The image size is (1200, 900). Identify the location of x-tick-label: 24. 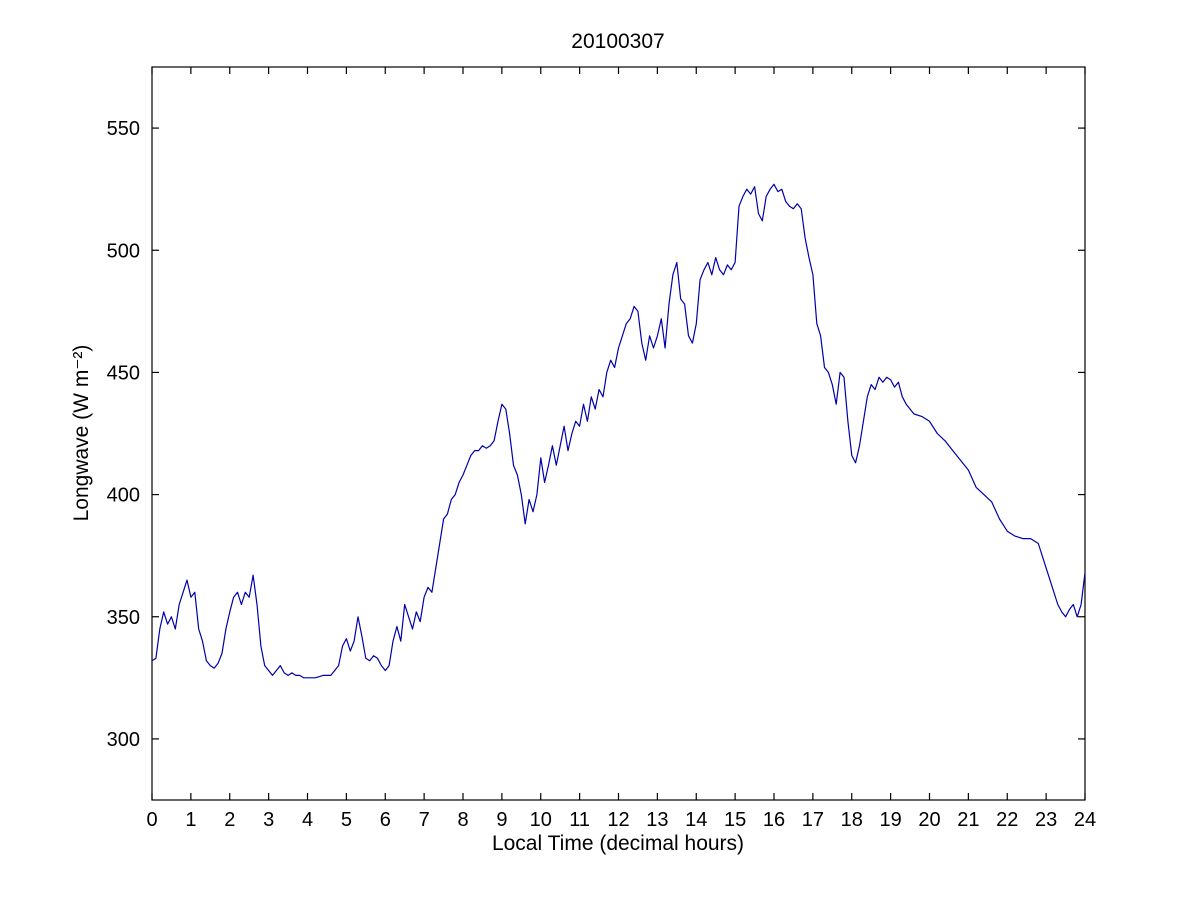
(1085, 820).